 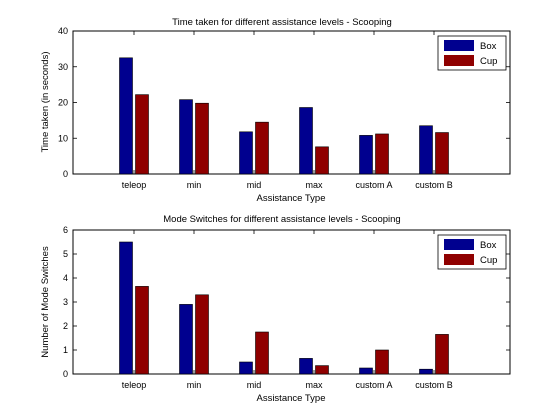 I want to click on y-tick-label: 30, so click(x=63, y=67).